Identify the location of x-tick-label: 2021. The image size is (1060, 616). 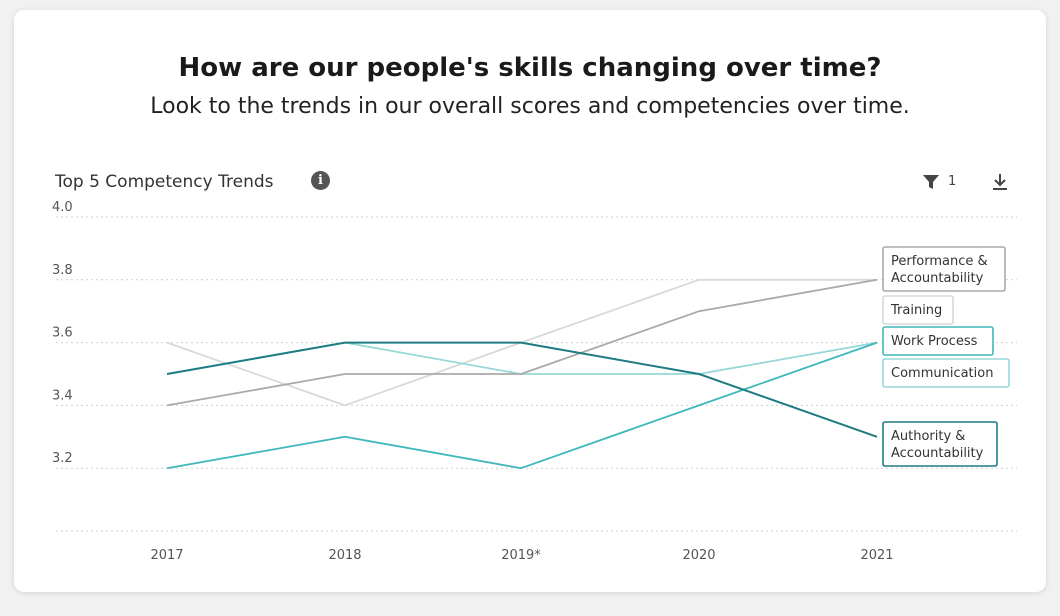
(876, 555).